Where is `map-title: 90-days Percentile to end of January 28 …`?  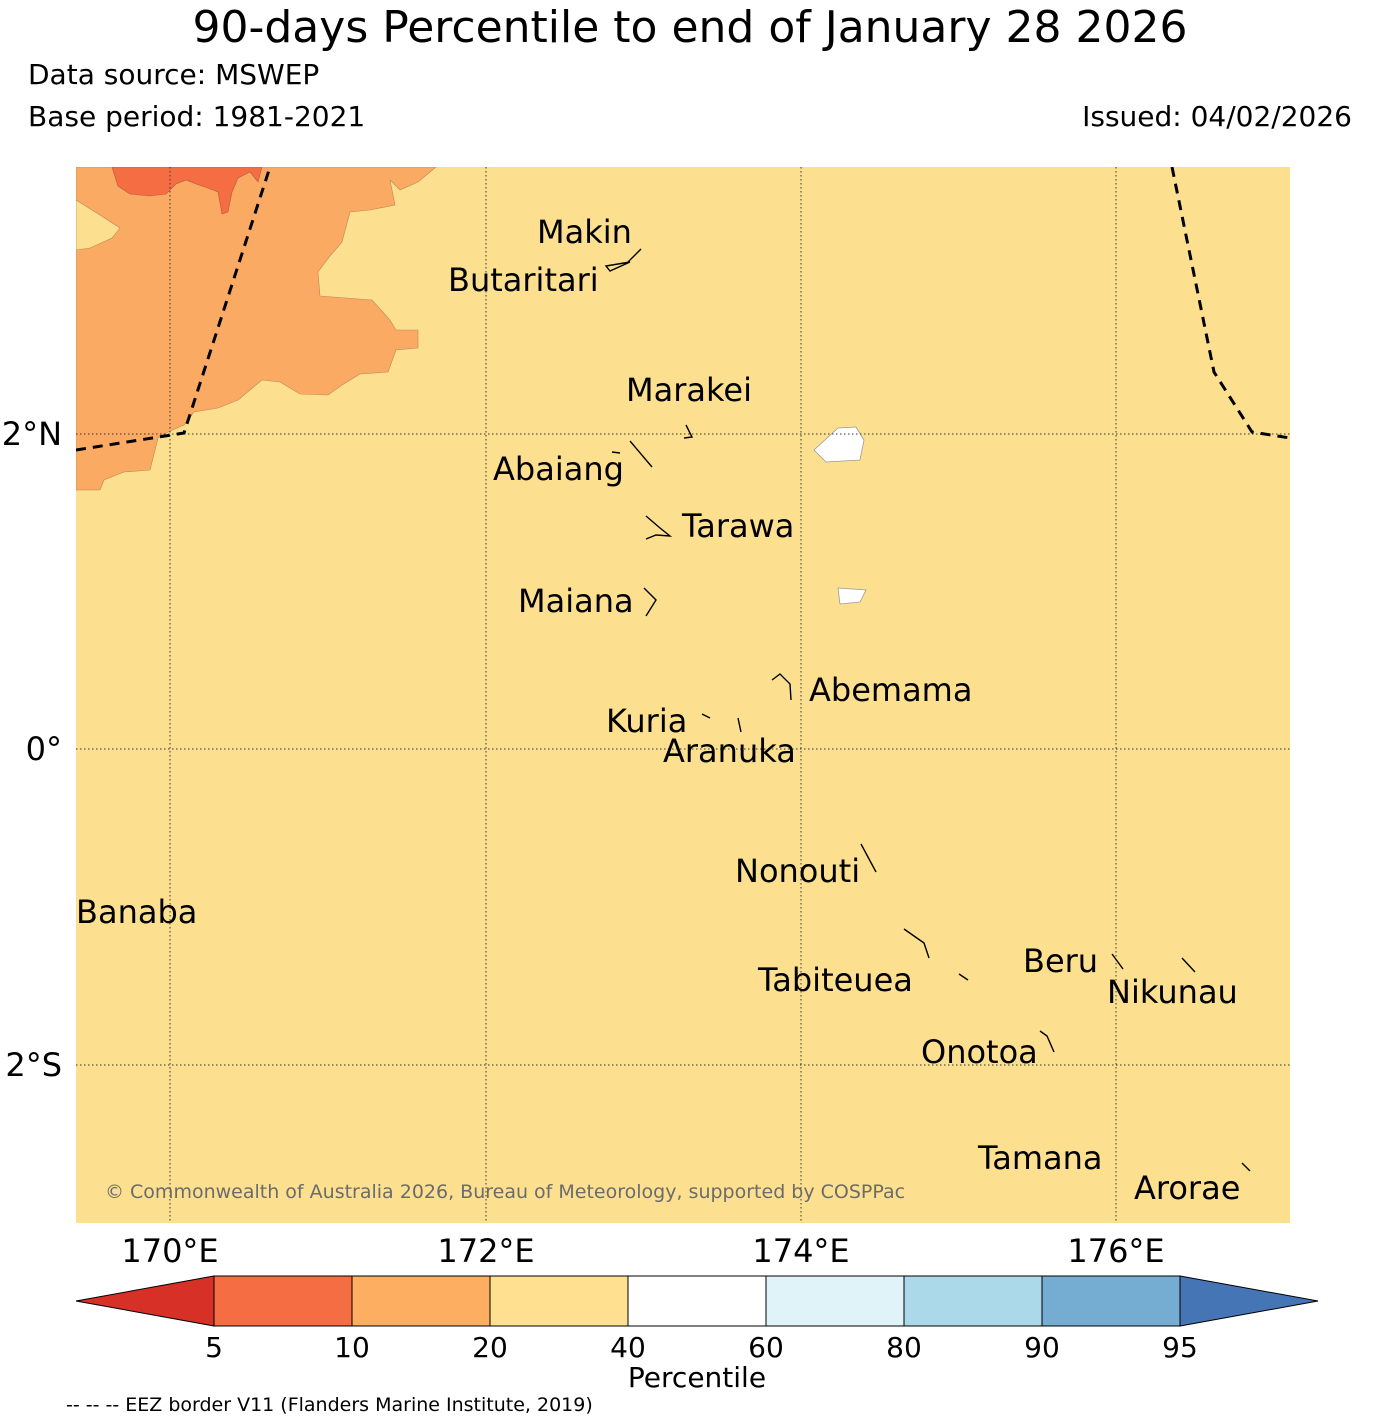 map-title: 90-days Percentile to end of January 28 … is located at coordinates (690, 27).